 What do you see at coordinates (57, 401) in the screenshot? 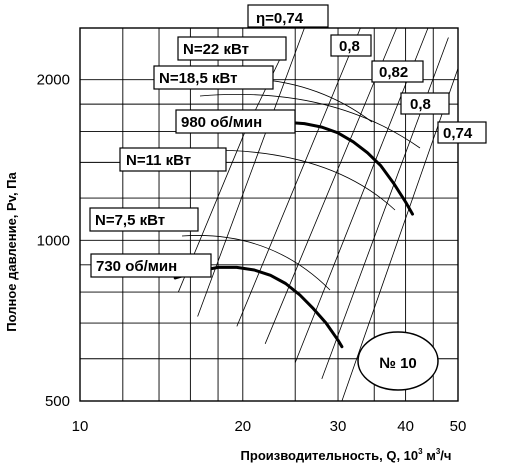
I see `y-tick-label: 500` at bounding box center [57, 401].